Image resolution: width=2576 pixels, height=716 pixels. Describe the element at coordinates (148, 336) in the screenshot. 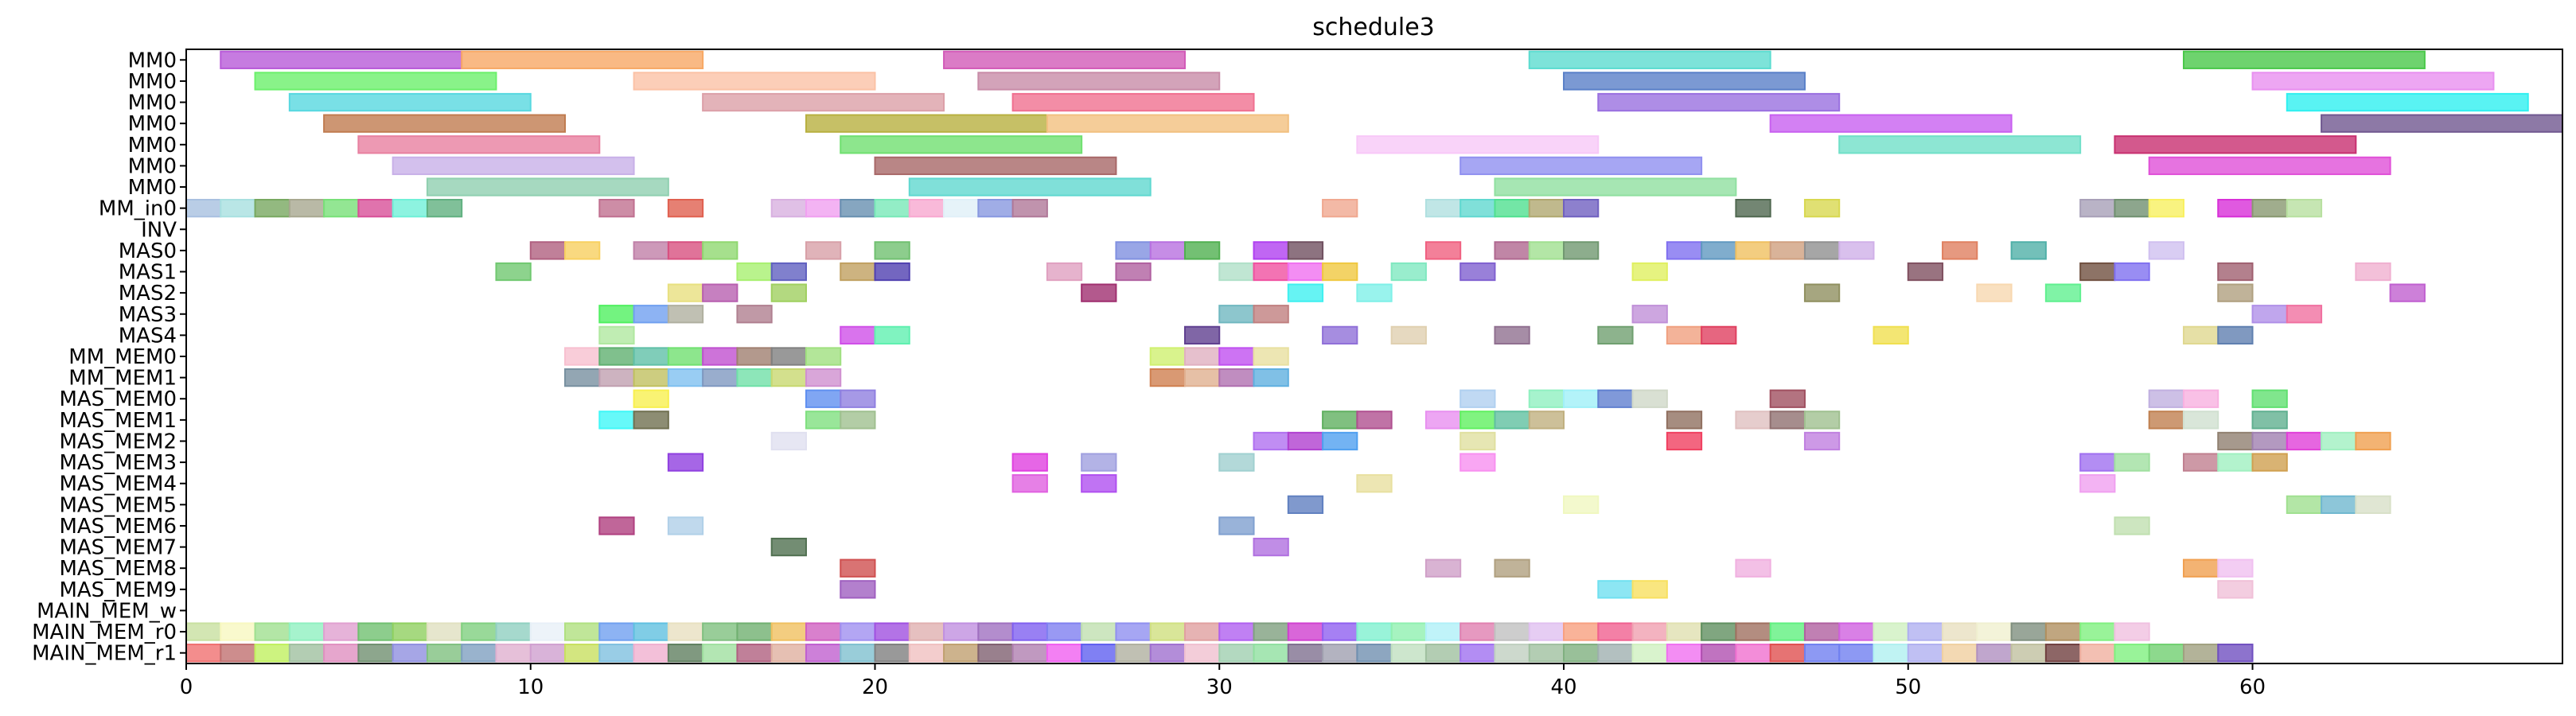

I see `y-tick-label-13: MAS4` at that location.